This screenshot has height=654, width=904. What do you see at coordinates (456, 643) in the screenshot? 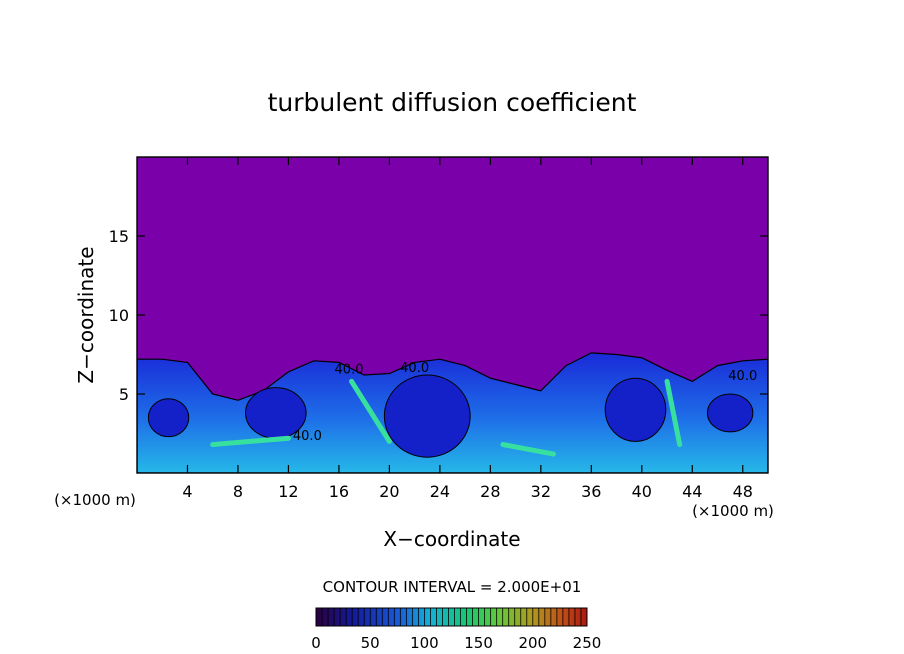
I see `colorbar-ticks: 0 50 100 150 200 250` at bounding box center [456, 643].